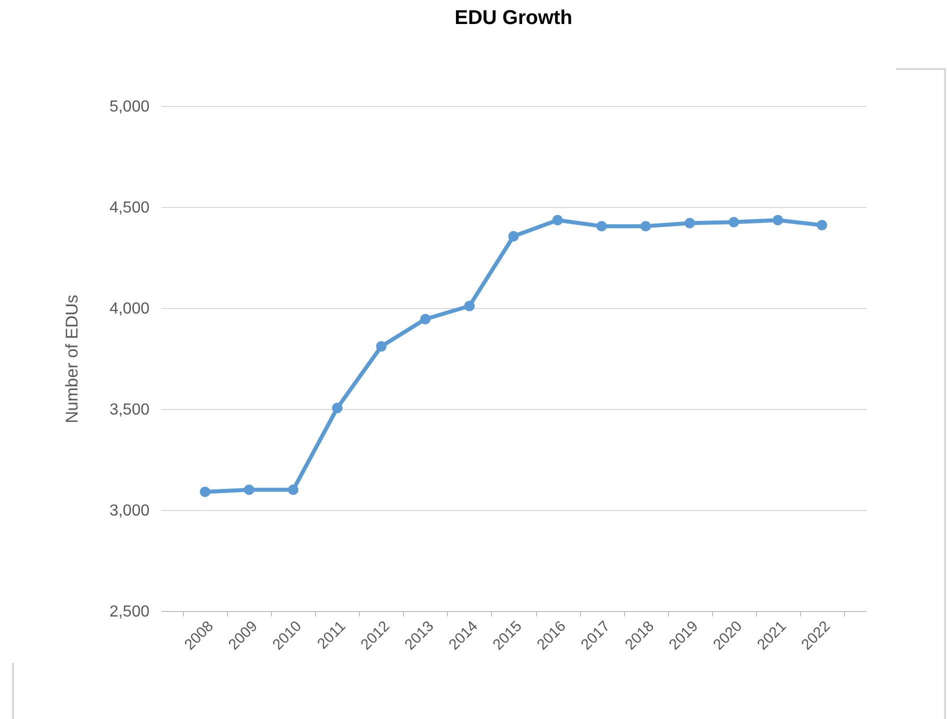  What do you see at coordinates (129, 410) in the screenshot?
I see `y-tick-label: 3,500` at bounding box center [129, 410].